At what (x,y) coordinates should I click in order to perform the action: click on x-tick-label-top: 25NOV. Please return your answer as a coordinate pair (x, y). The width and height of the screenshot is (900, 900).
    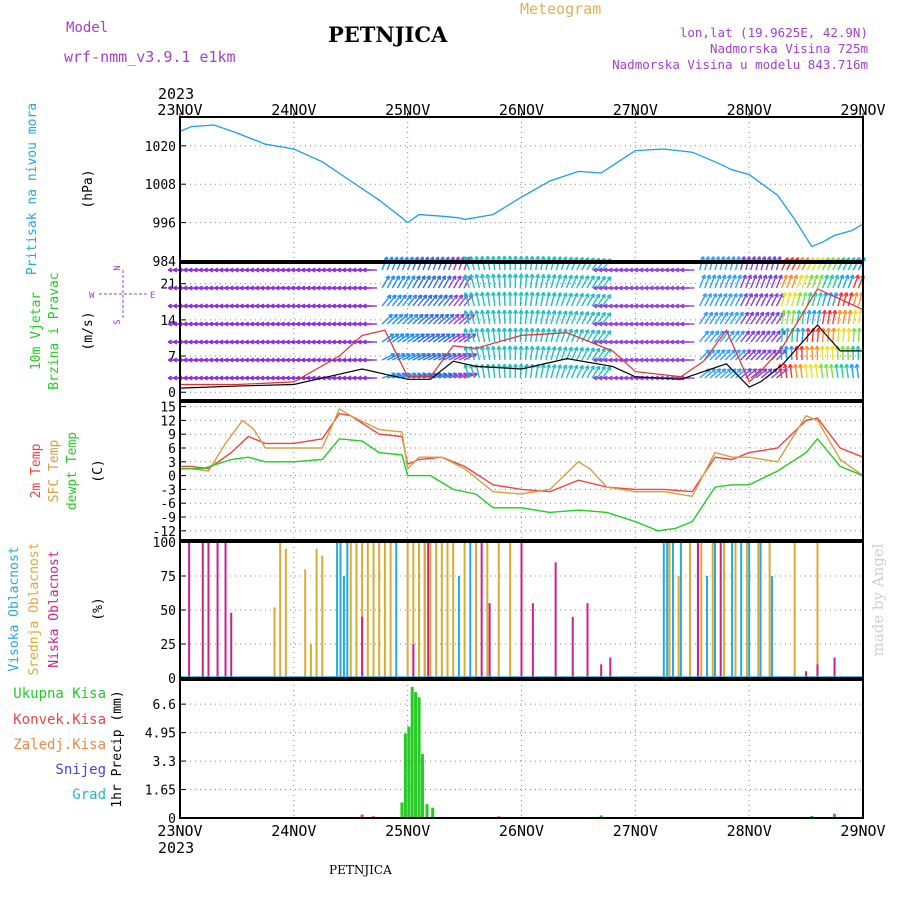
    Looking at the image, I should click on (407, 110).